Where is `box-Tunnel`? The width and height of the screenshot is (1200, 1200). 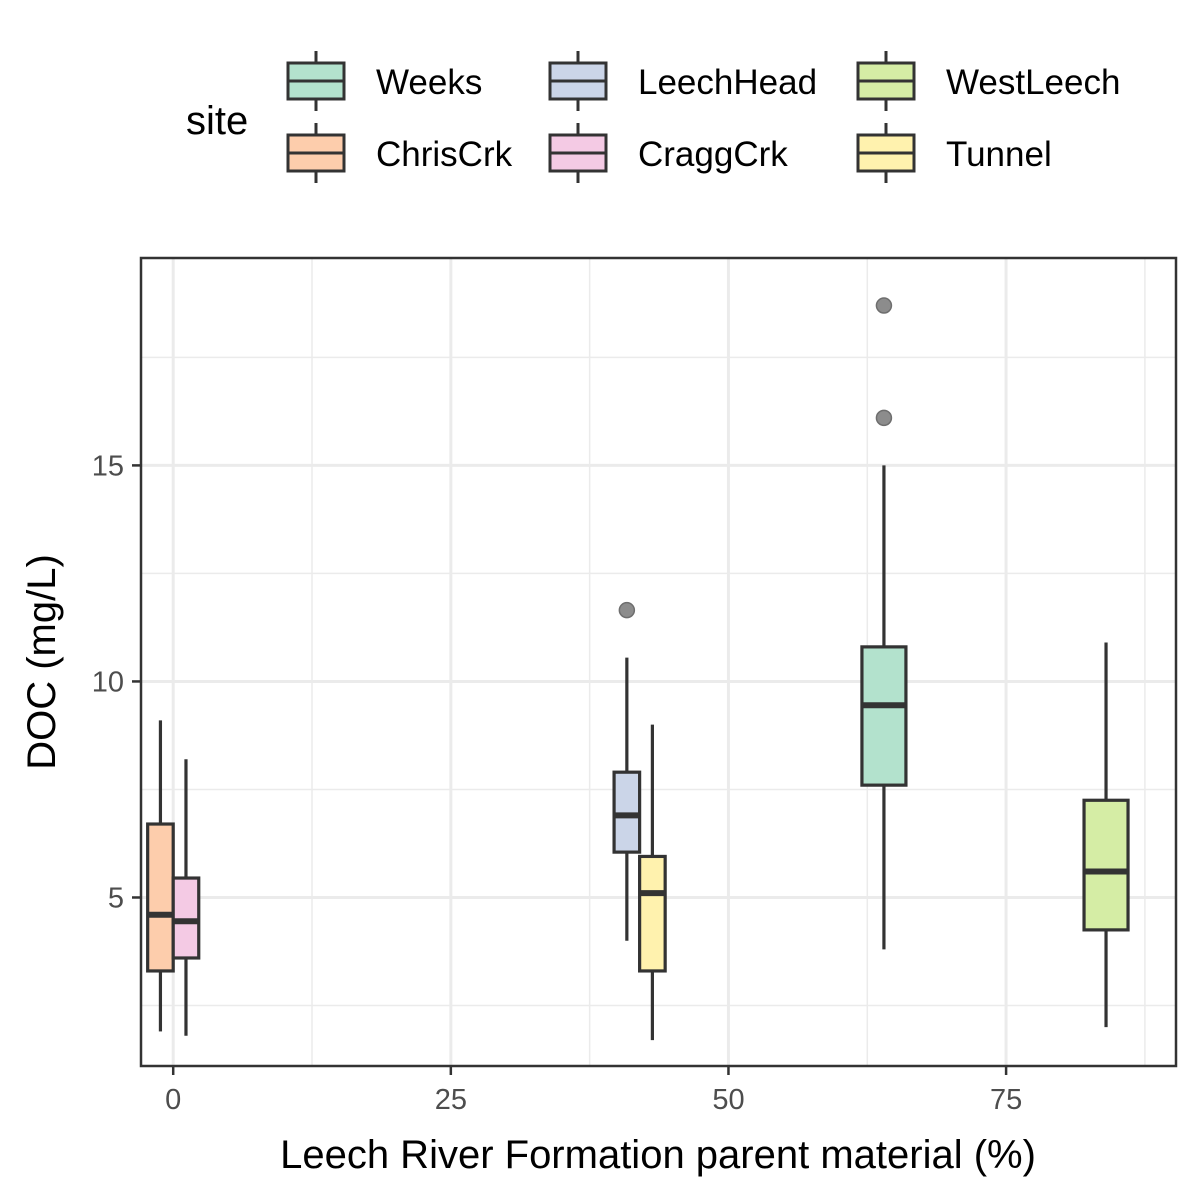 box-Tunnel is located at coordinates (652, 882).